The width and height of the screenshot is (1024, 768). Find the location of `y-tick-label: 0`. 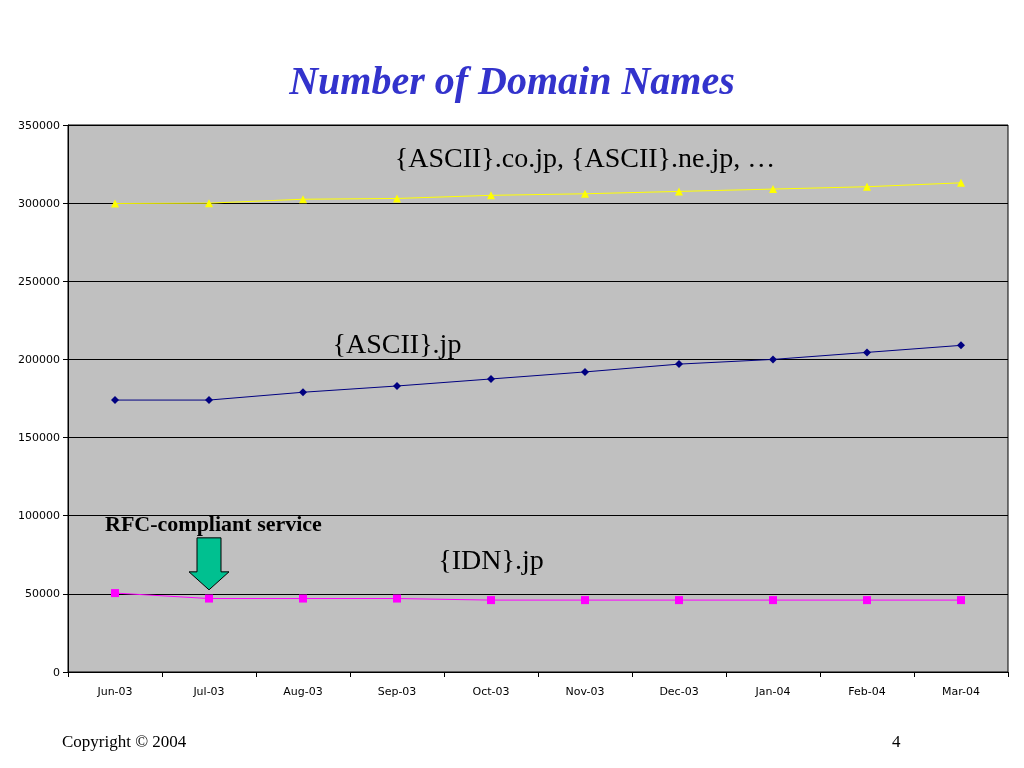

y-tick-label: 0 is located at coordinates (56, 672).